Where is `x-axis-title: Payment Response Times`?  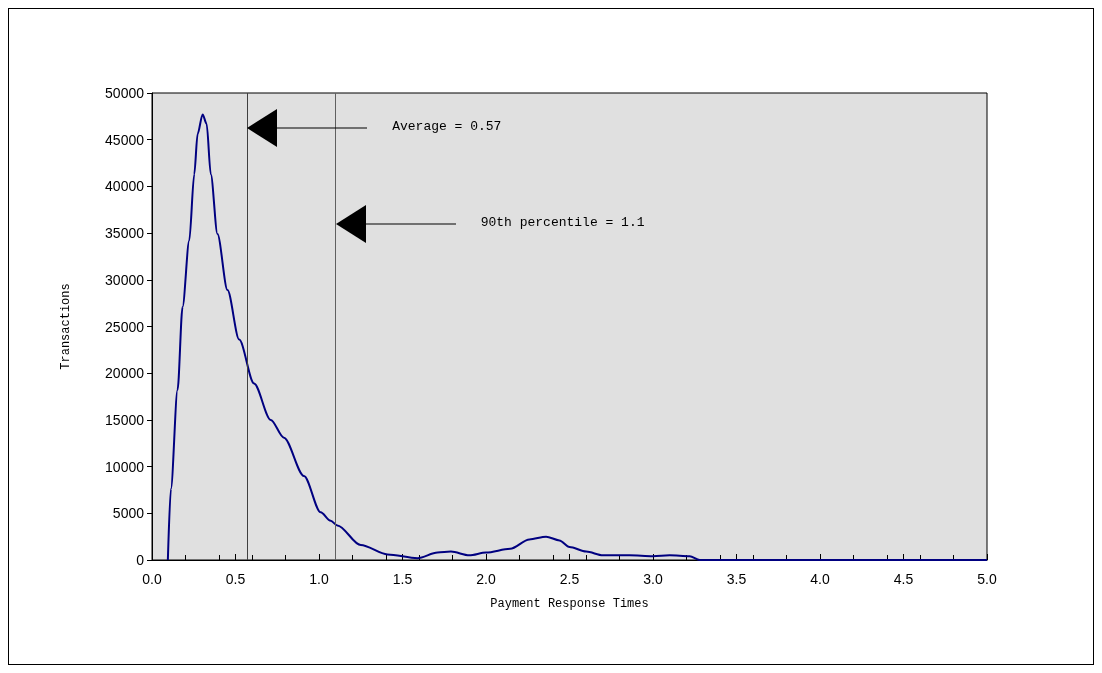
x-axis-title: Payment Response Times is located at coordinates (569, 604).